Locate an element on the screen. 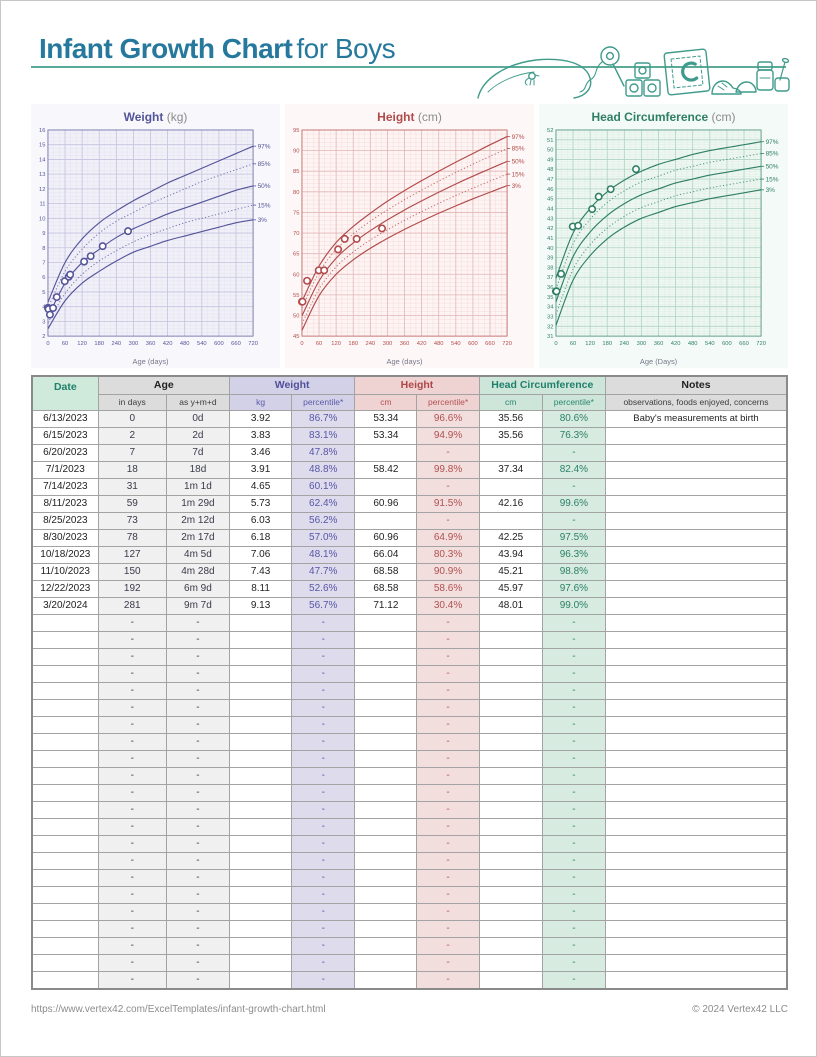 The height and width of the screenshot is (1057, 817). svg-text: Age (Days) is located at coordinates (659, 361).